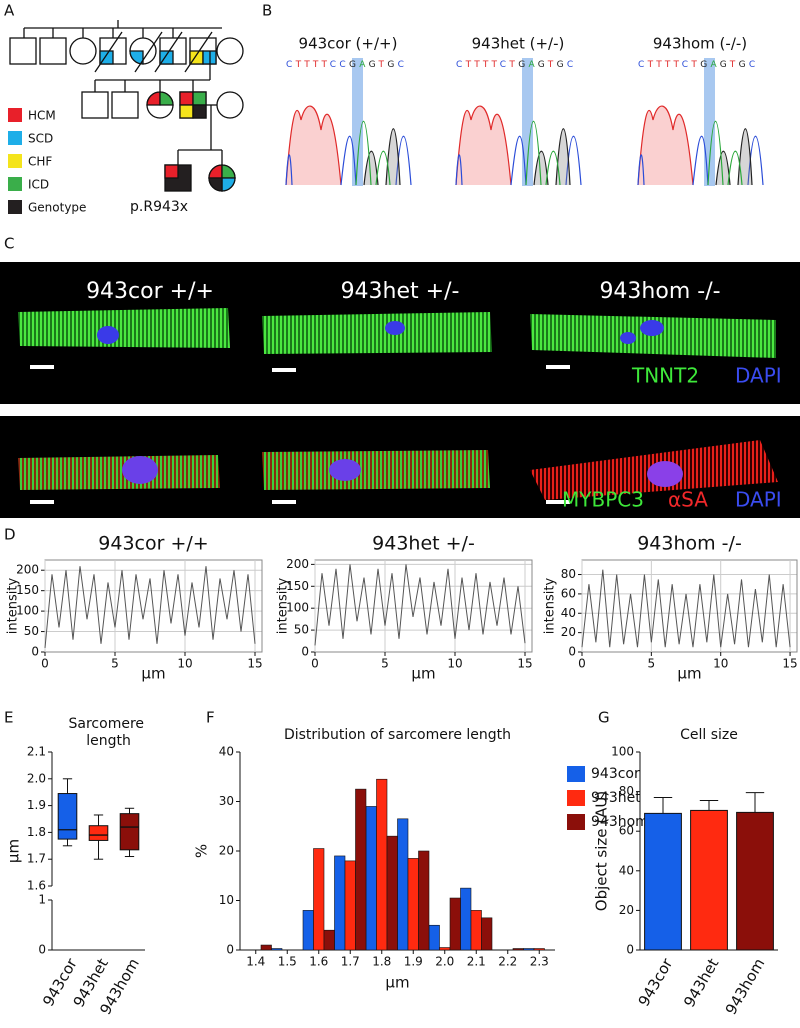 The width and height of the screenshot is (800, 1028). Describe the element at coordinates (700, 44) in the screenshot. I see `trace-title: 943hom (-/-)` at that location.